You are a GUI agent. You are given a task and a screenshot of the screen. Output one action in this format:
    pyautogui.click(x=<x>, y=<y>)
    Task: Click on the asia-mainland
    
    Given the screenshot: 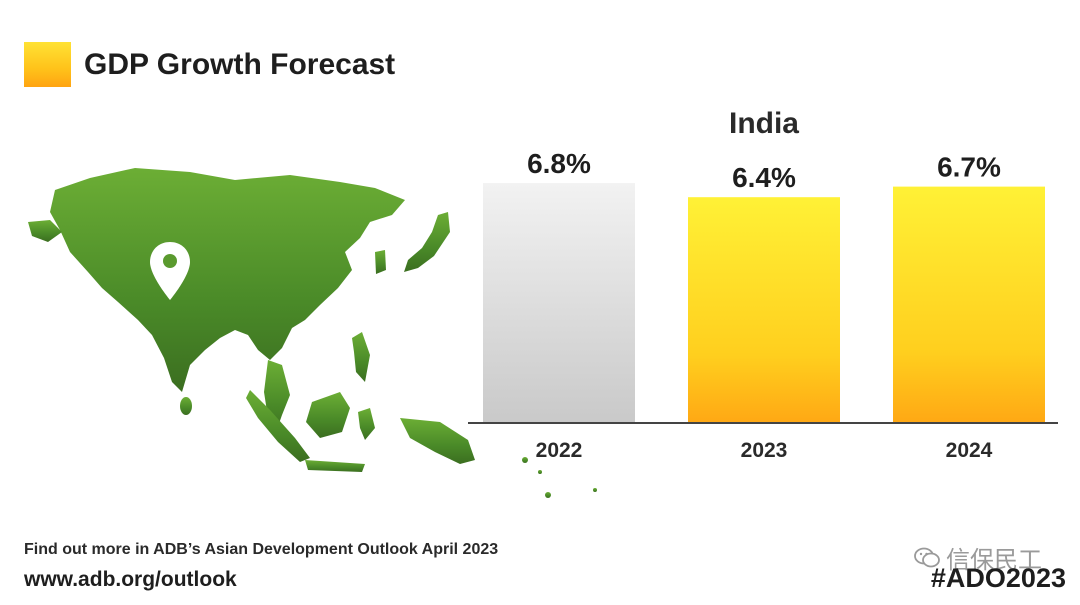 What is the action you would take?
    pyautogui.click(x=227, y=280)
    